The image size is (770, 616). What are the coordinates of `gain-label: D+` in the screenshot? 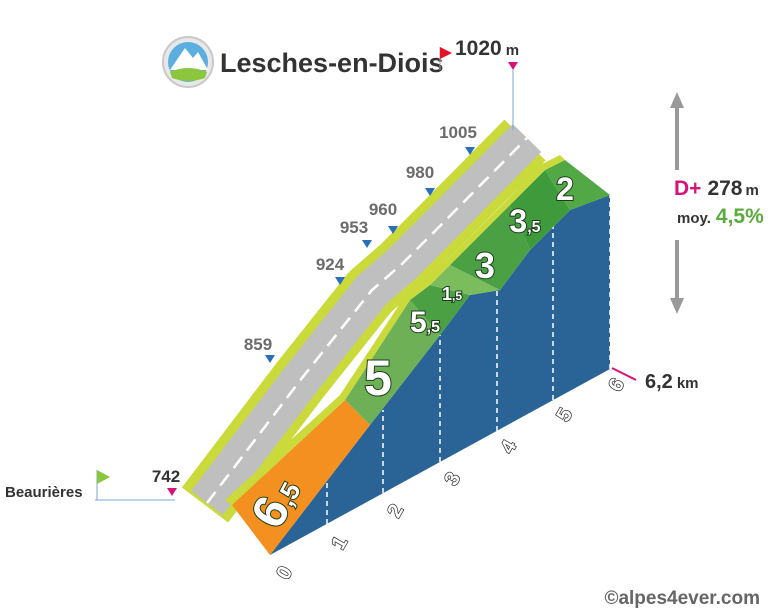 It's located at (687, 188).